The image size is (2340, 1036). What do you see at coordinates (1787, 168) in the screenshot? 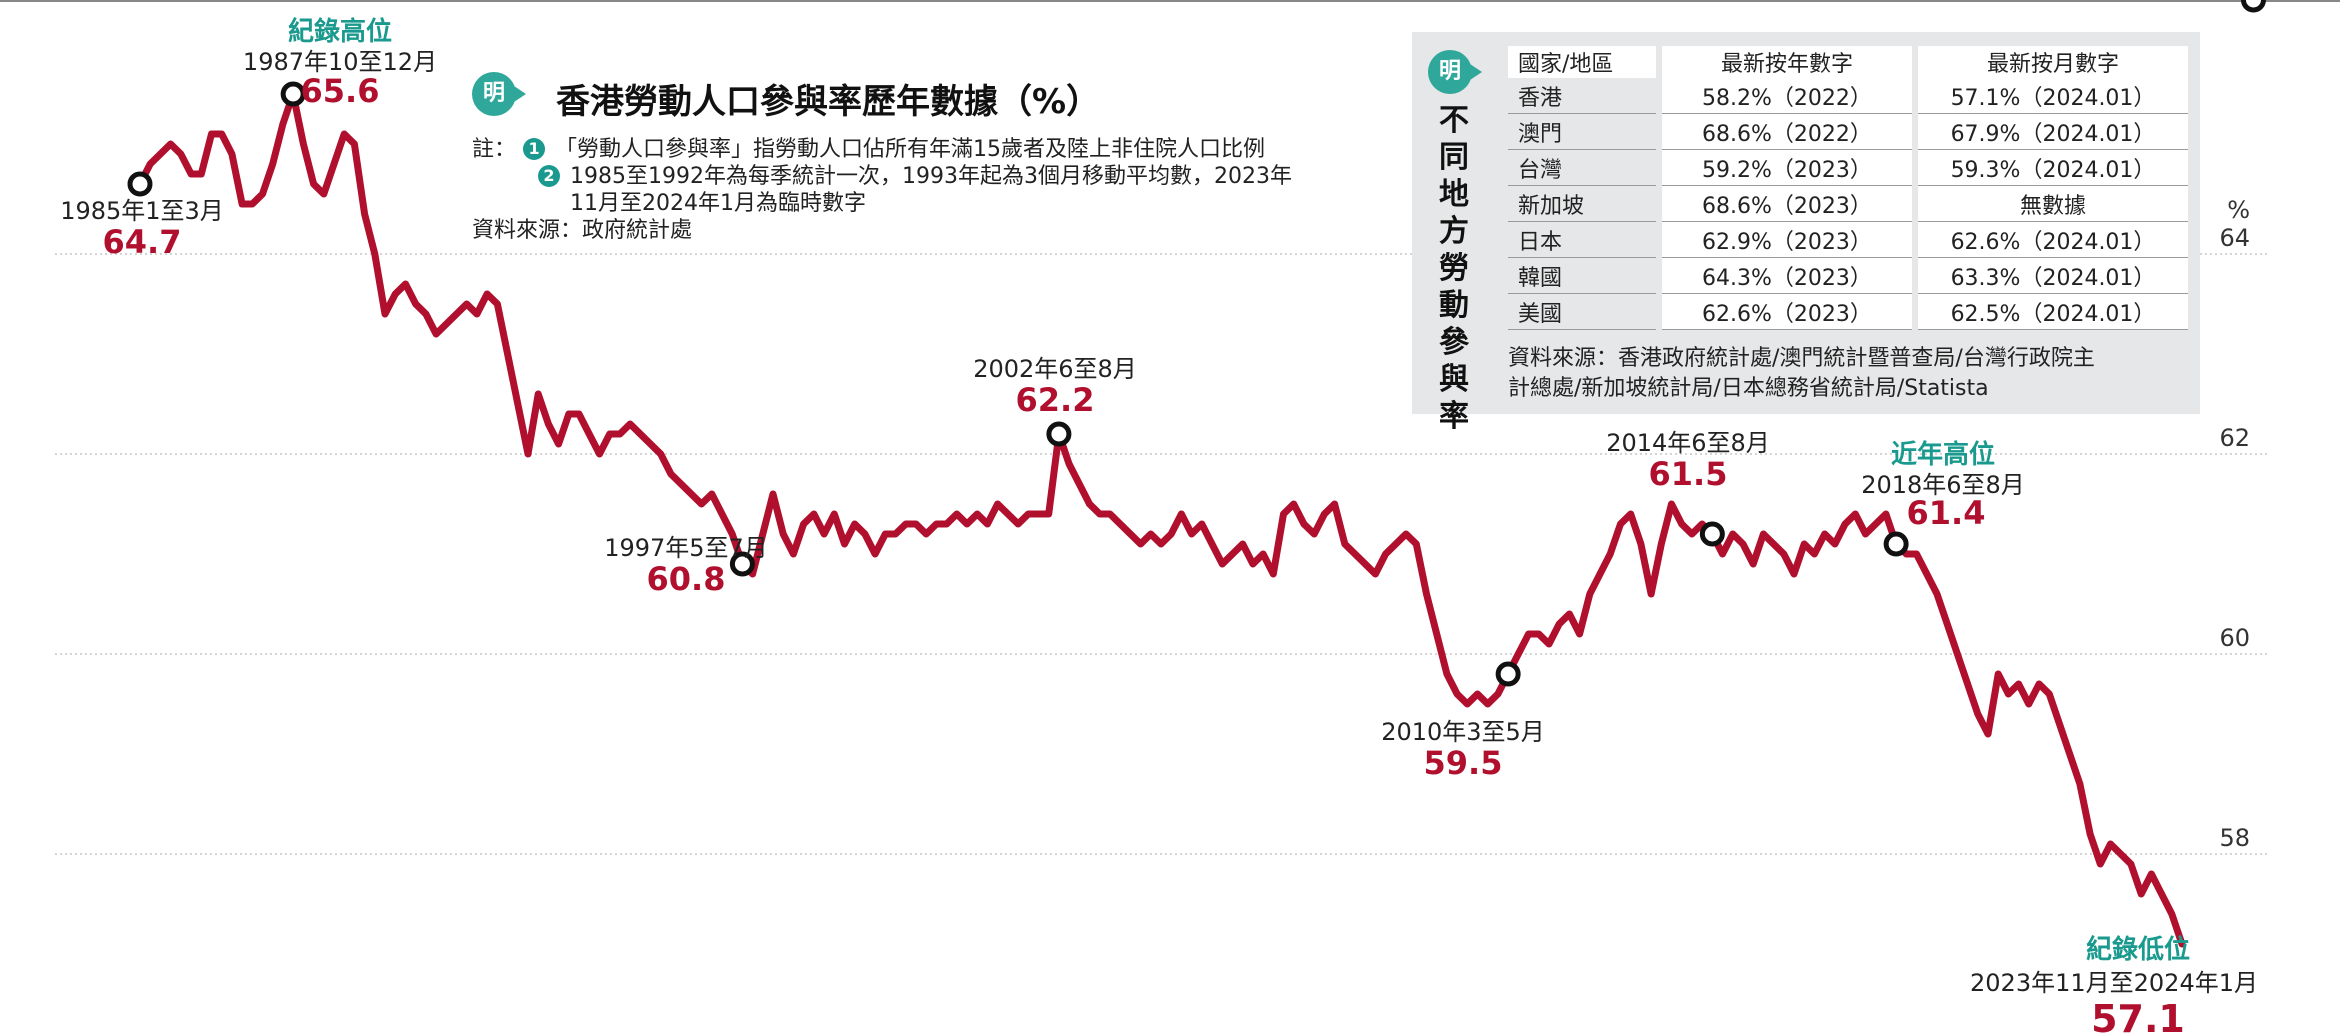
I see `cell-annual: 59.2%（2023）` at bounding box center [1787, 168].